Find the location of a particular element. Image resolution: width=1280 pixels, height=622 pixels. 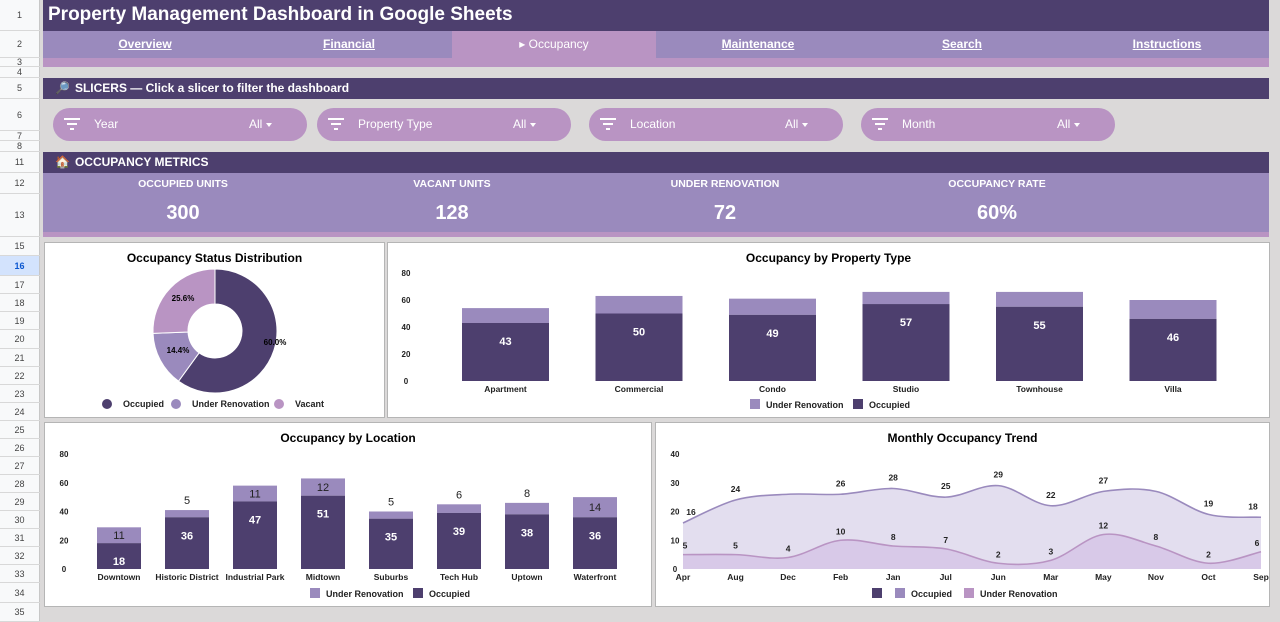

x-category-label: Oct is located at coordinates (1208, 577).